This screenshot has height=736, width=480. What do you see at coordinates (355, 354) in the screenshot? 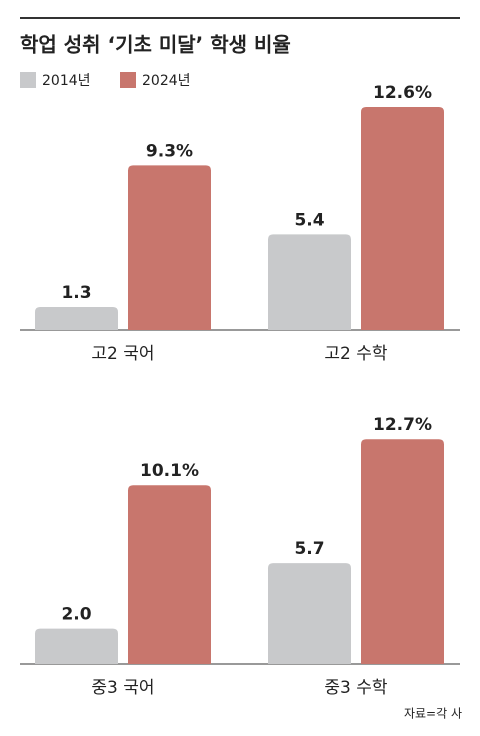
I see `x-tick-label: 고2 수학` at bounding box center [355, 354].